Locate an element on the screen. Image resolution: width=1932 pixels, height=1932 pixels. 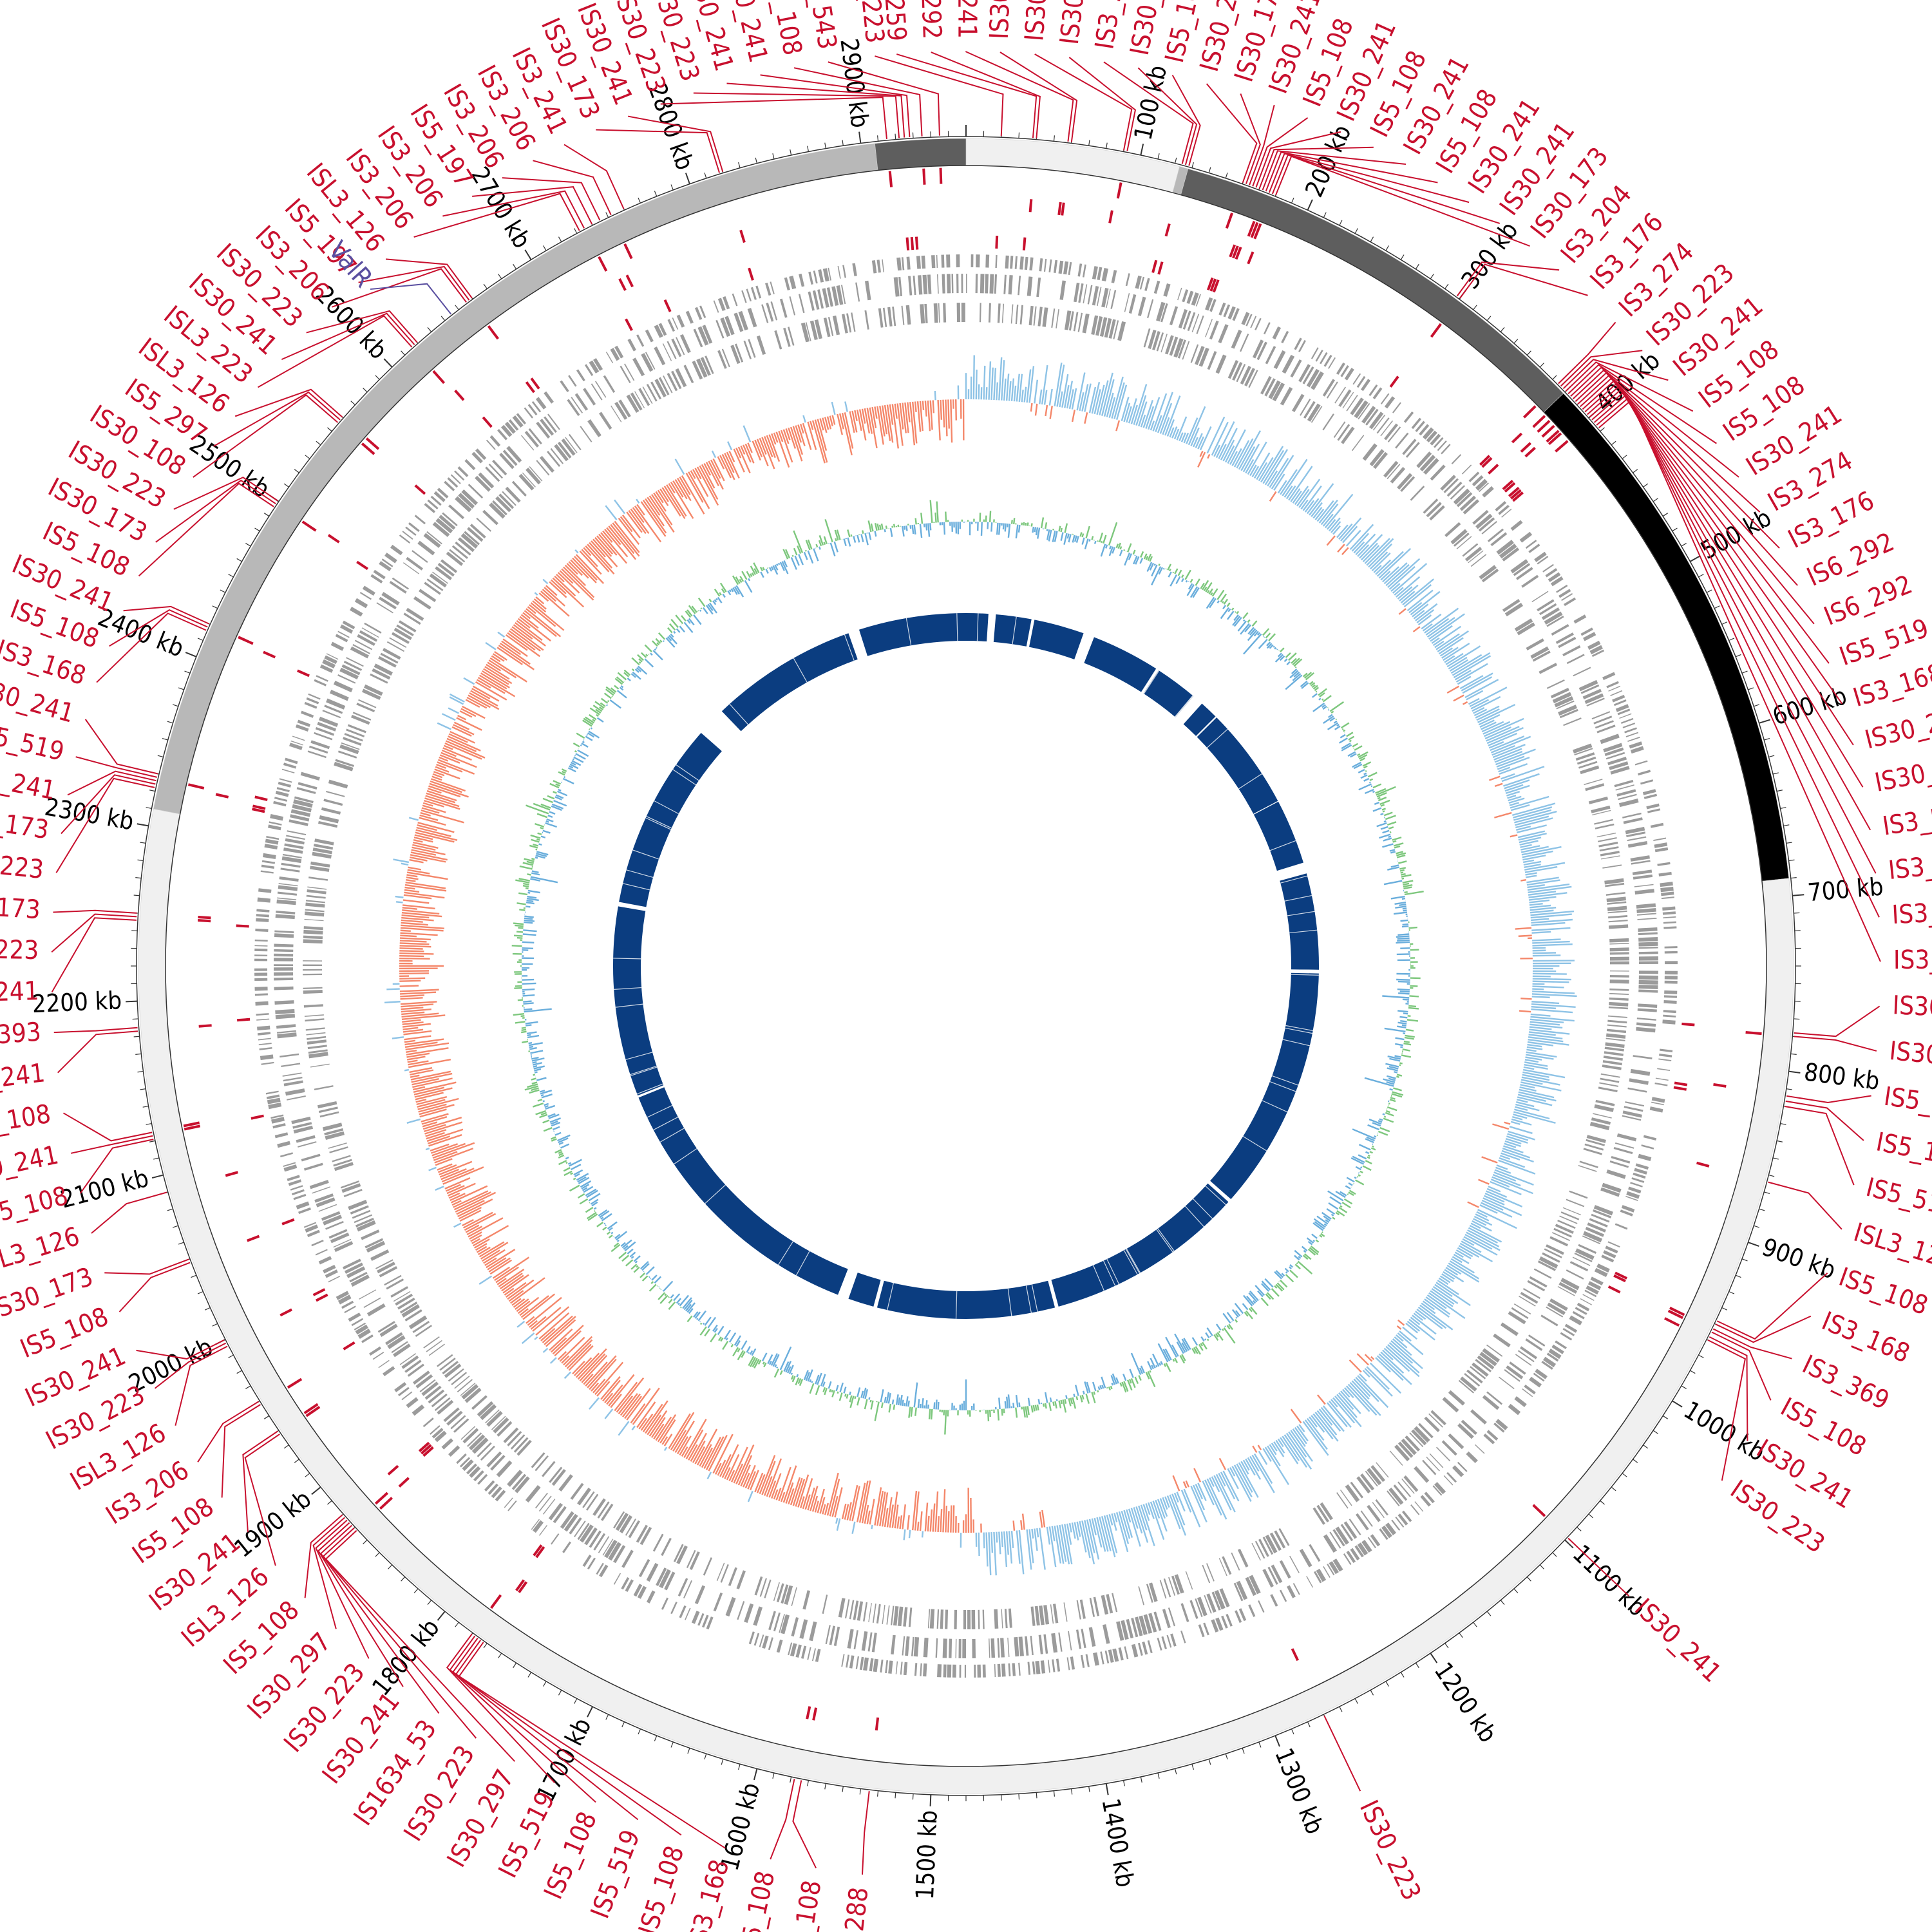
inner-coverage-ring is located at coordinates (966, 966).